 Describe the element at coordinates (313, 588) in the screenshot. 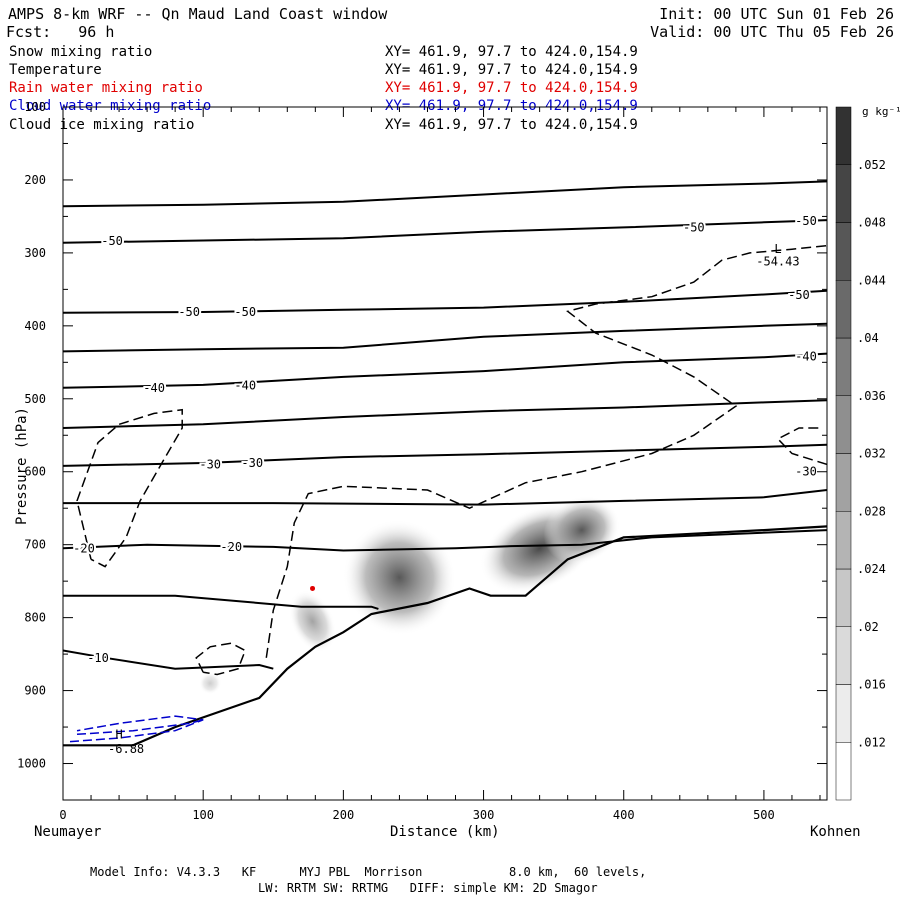

I see `rain-point` at that location.